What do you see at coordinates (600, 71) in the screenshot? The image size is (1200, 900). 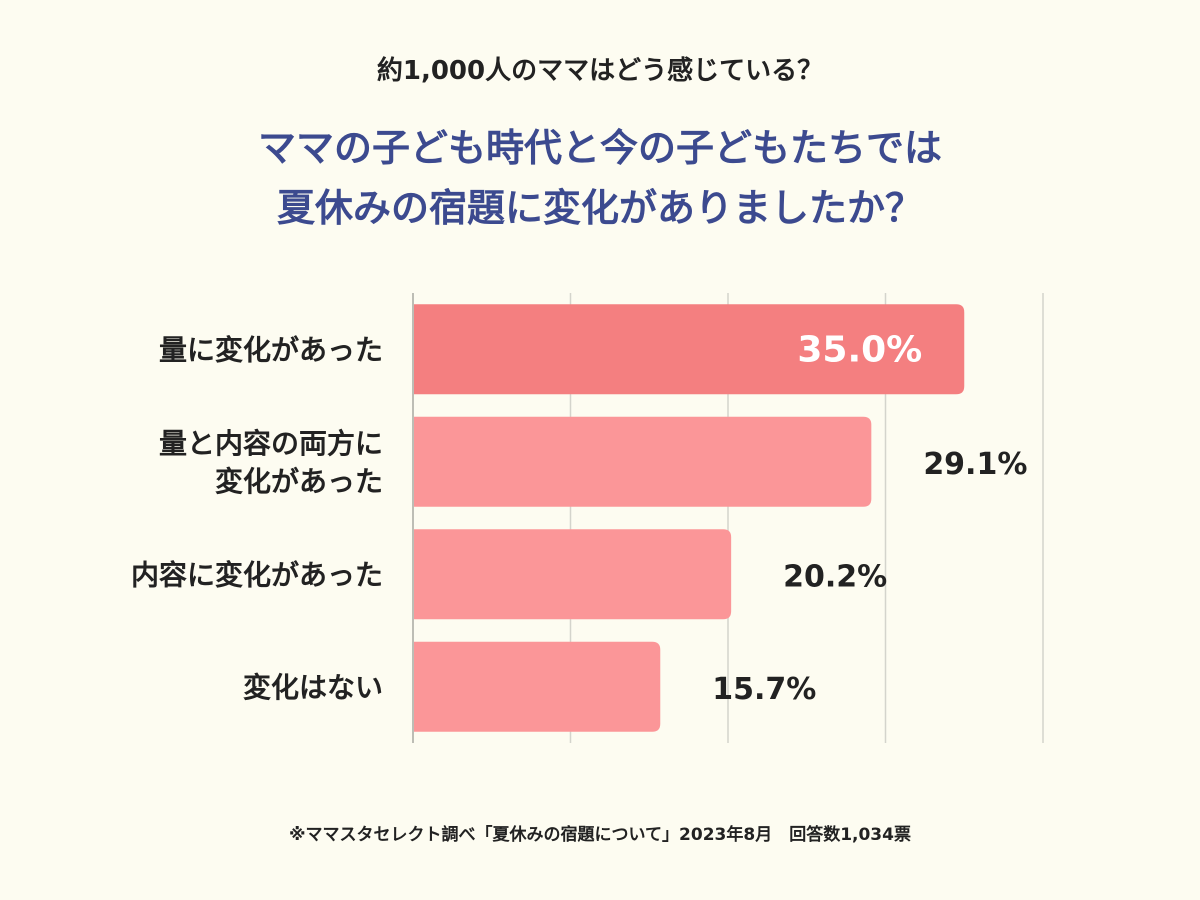 I see `chart-subtitle: 約1,000人のママはどう感じている？` at bounding box center [600, 71].